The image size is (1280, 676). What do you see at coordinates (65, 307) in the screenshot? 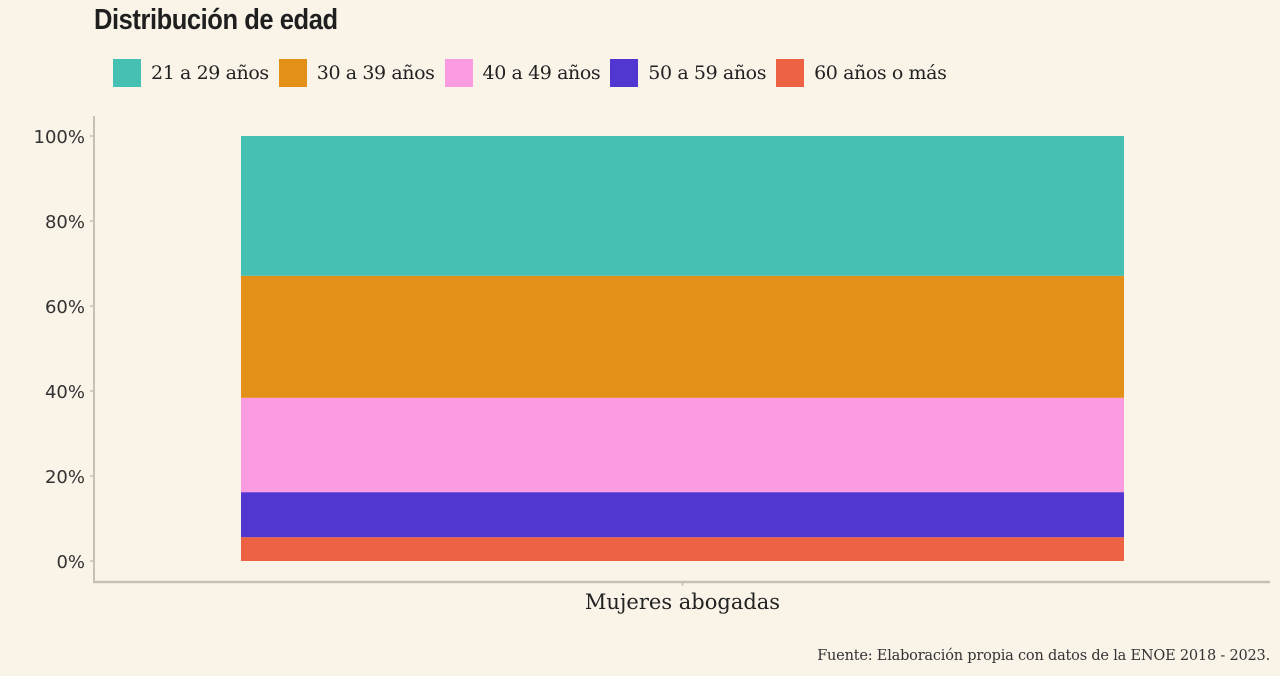
I see `y-tick-label: 60%` at bounding box center [65, 307].